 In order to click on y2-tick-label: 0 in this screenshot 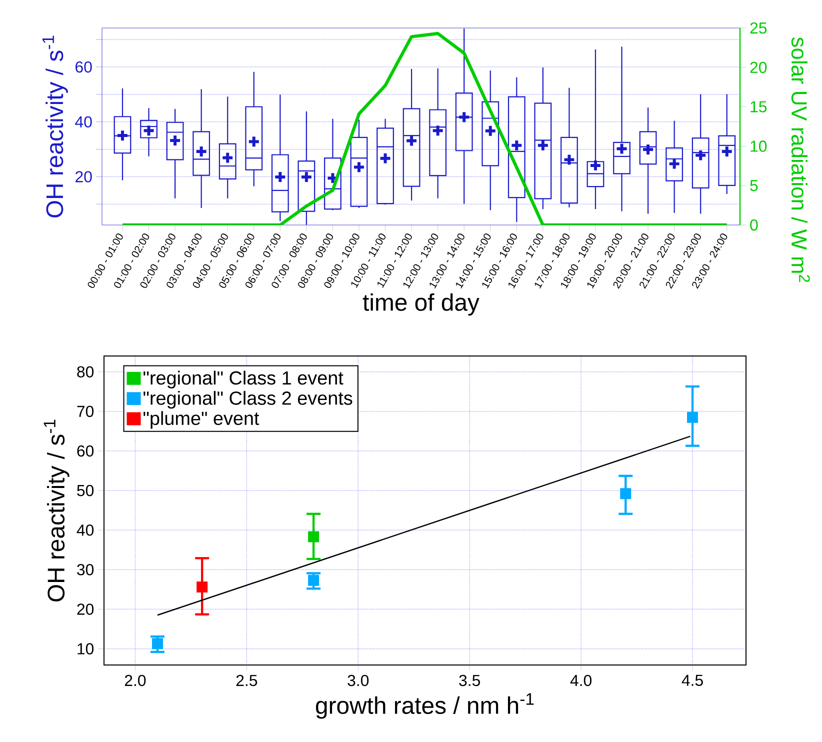, I will do `click(754, 225)`.